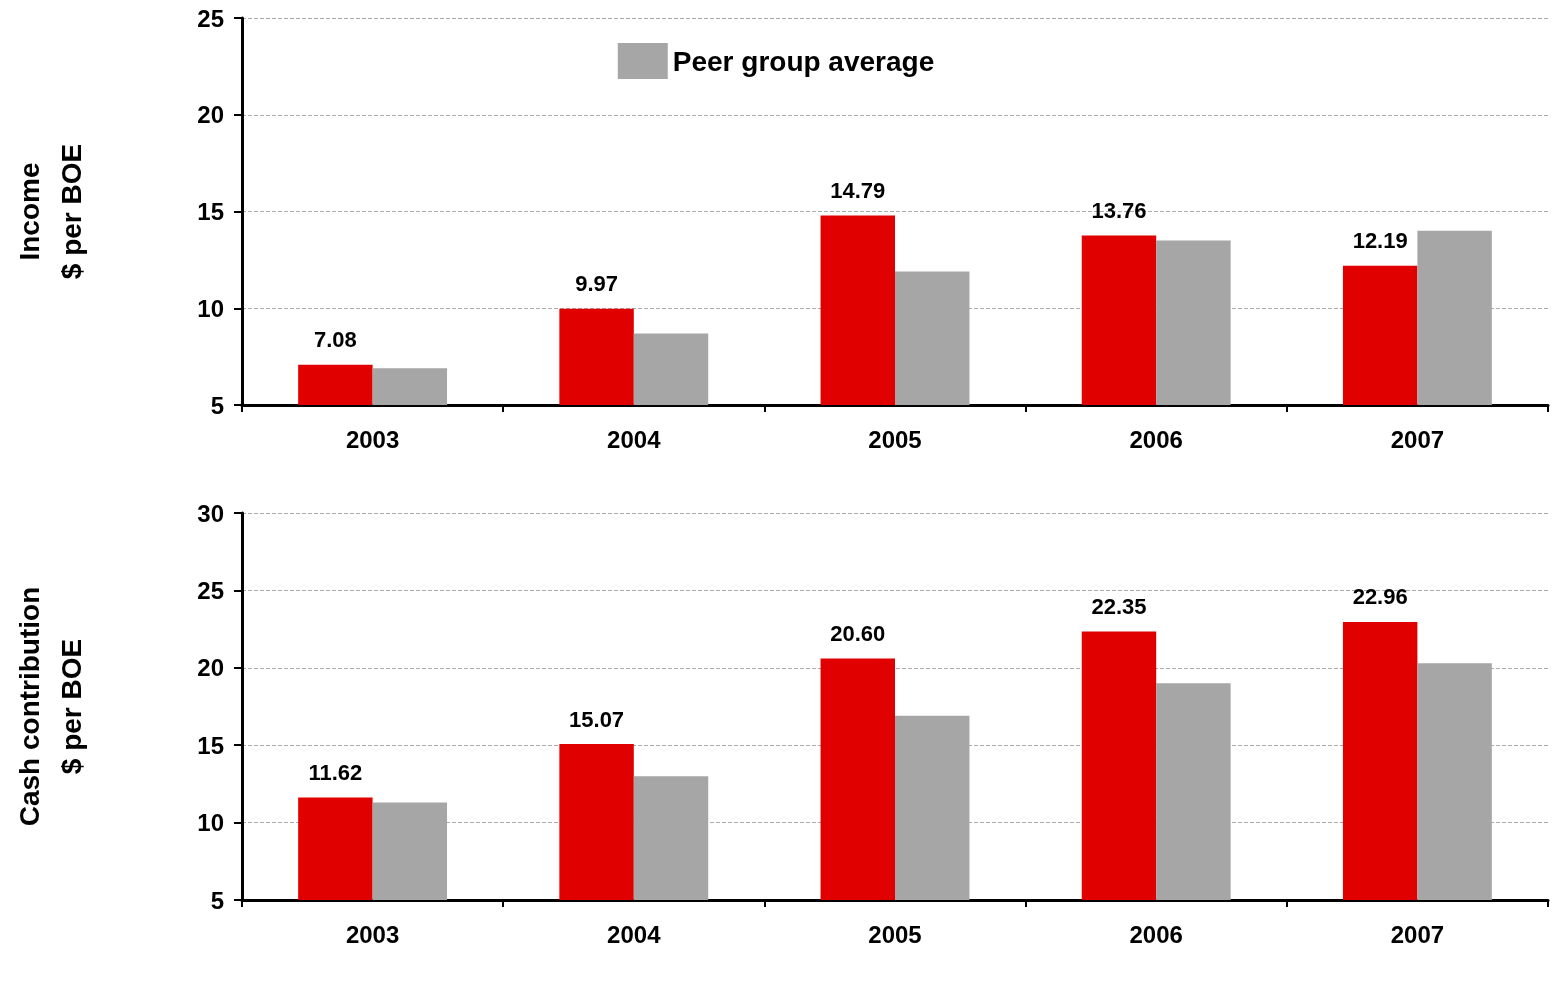 This screenshot has height=995, width=1552. Describe the element at coordinates (50, 706) in the screenshot. I see `y-axis-title: Cash contribution $ per BOE` at that location.